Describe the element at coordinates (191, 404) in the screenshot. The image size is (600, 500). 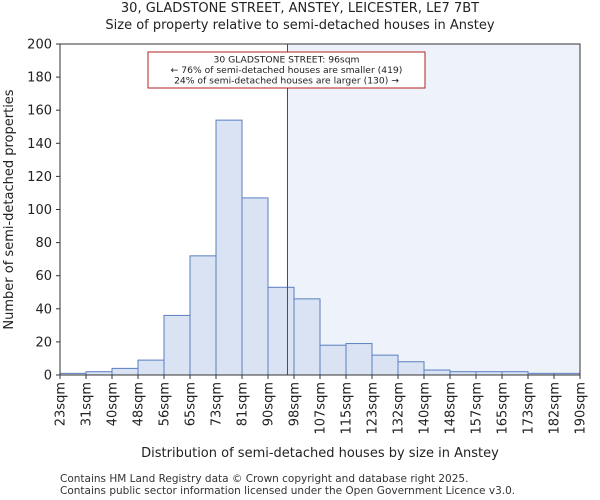
I see `x-tick-label: 65sqm` at that location.